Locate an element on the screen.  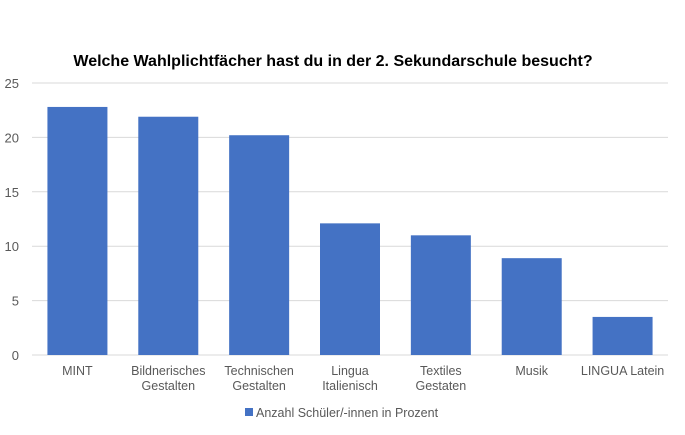
x-category-label: Italienisch is located at coordinates (350, 386).